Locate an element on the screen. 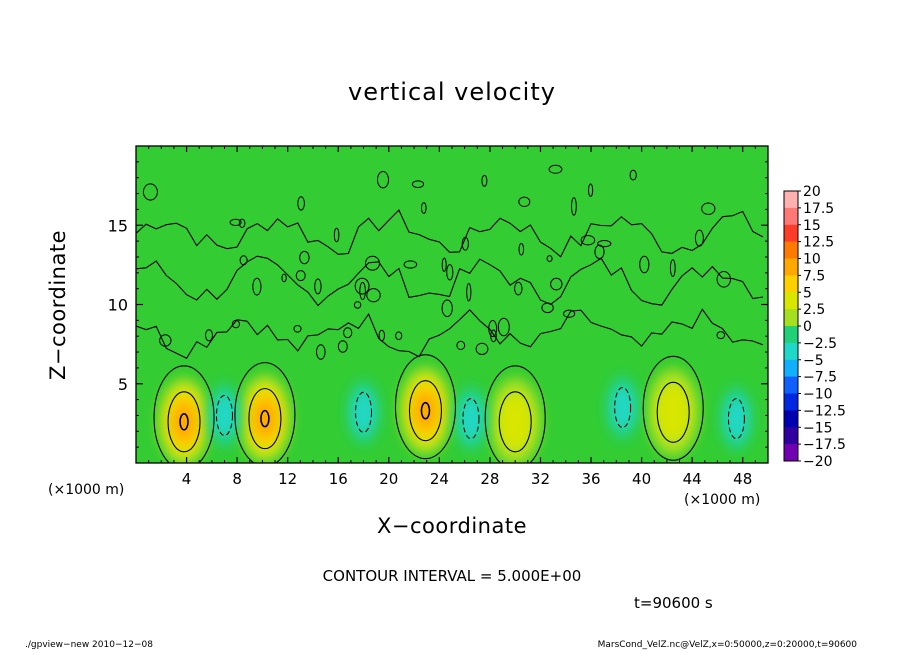 This screenshot has width=904, height=654. x-tick-label: 28 is located at coordinates (489, 479).